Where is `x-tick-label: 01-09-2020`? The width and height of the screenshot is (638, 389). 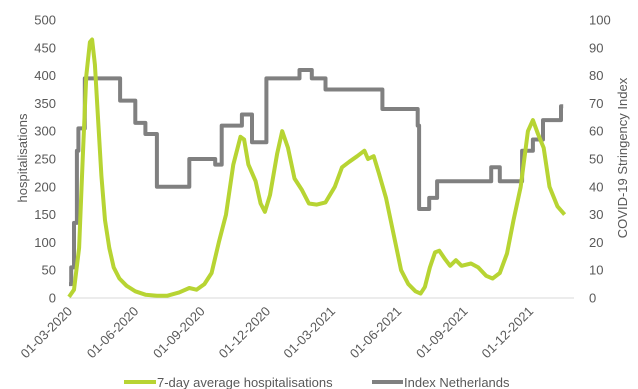
x-tick-label: 01-09-2020 is located at coordinates (179, 333).